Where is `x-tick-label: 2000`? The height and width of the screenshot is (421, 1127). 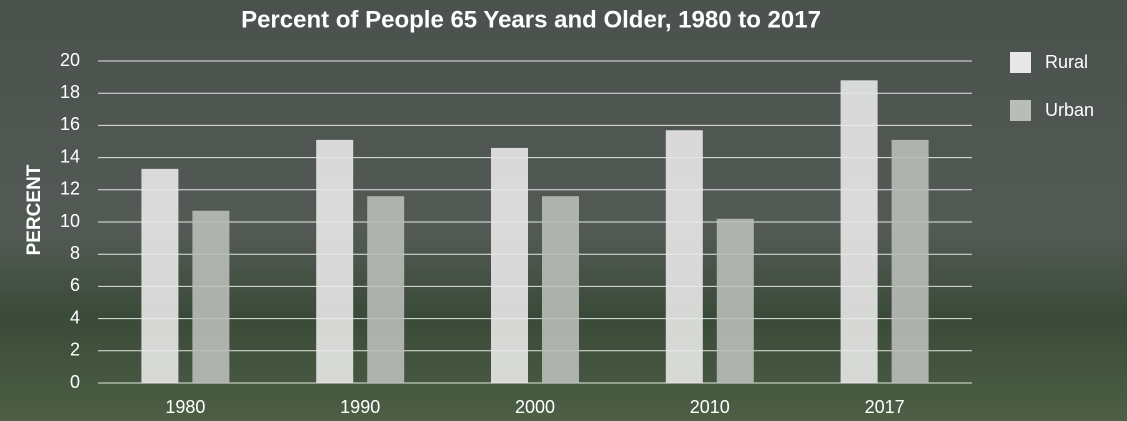 x-tick-label: 2000 is located at coordinates (535, 407).